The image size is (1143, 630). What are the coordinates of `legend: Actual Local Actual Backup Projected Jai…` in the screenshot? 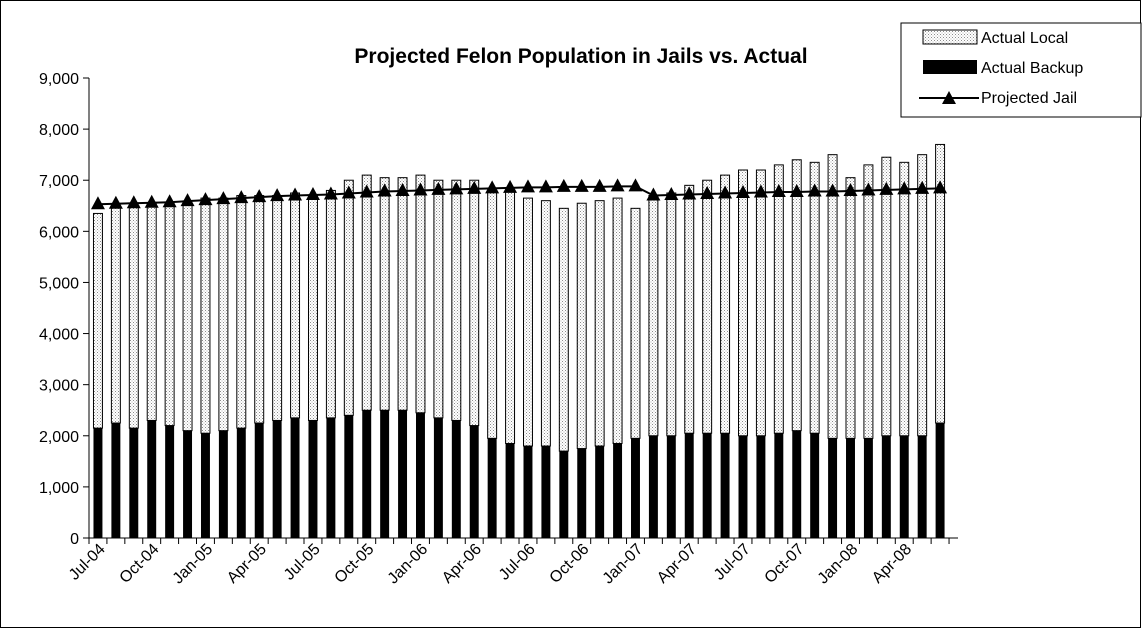 It's located at (1021, 70).